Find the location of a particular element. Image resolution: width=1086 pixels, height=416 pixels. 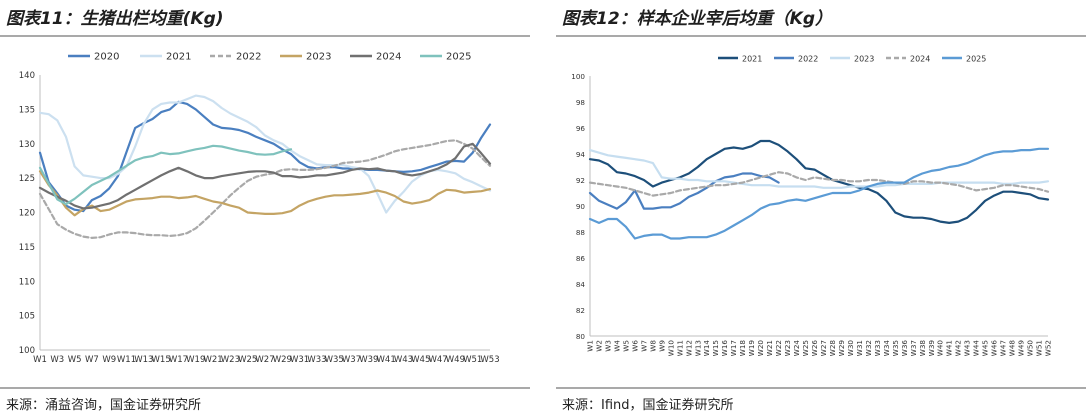

x-tick-label: W43 is located at coordinates (967, 348).